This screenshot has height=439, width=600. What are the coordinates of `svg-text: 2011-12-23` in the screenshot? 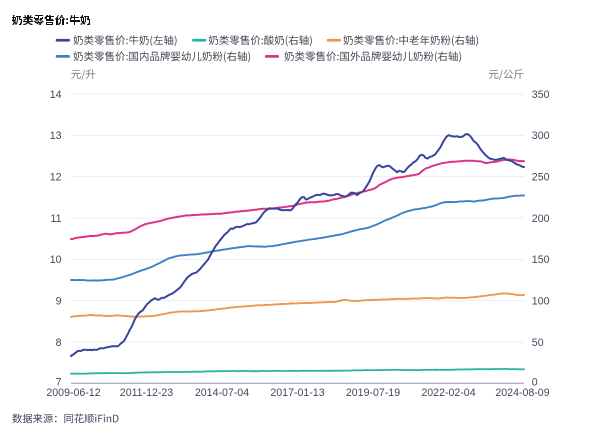 It's located at (147, 393).